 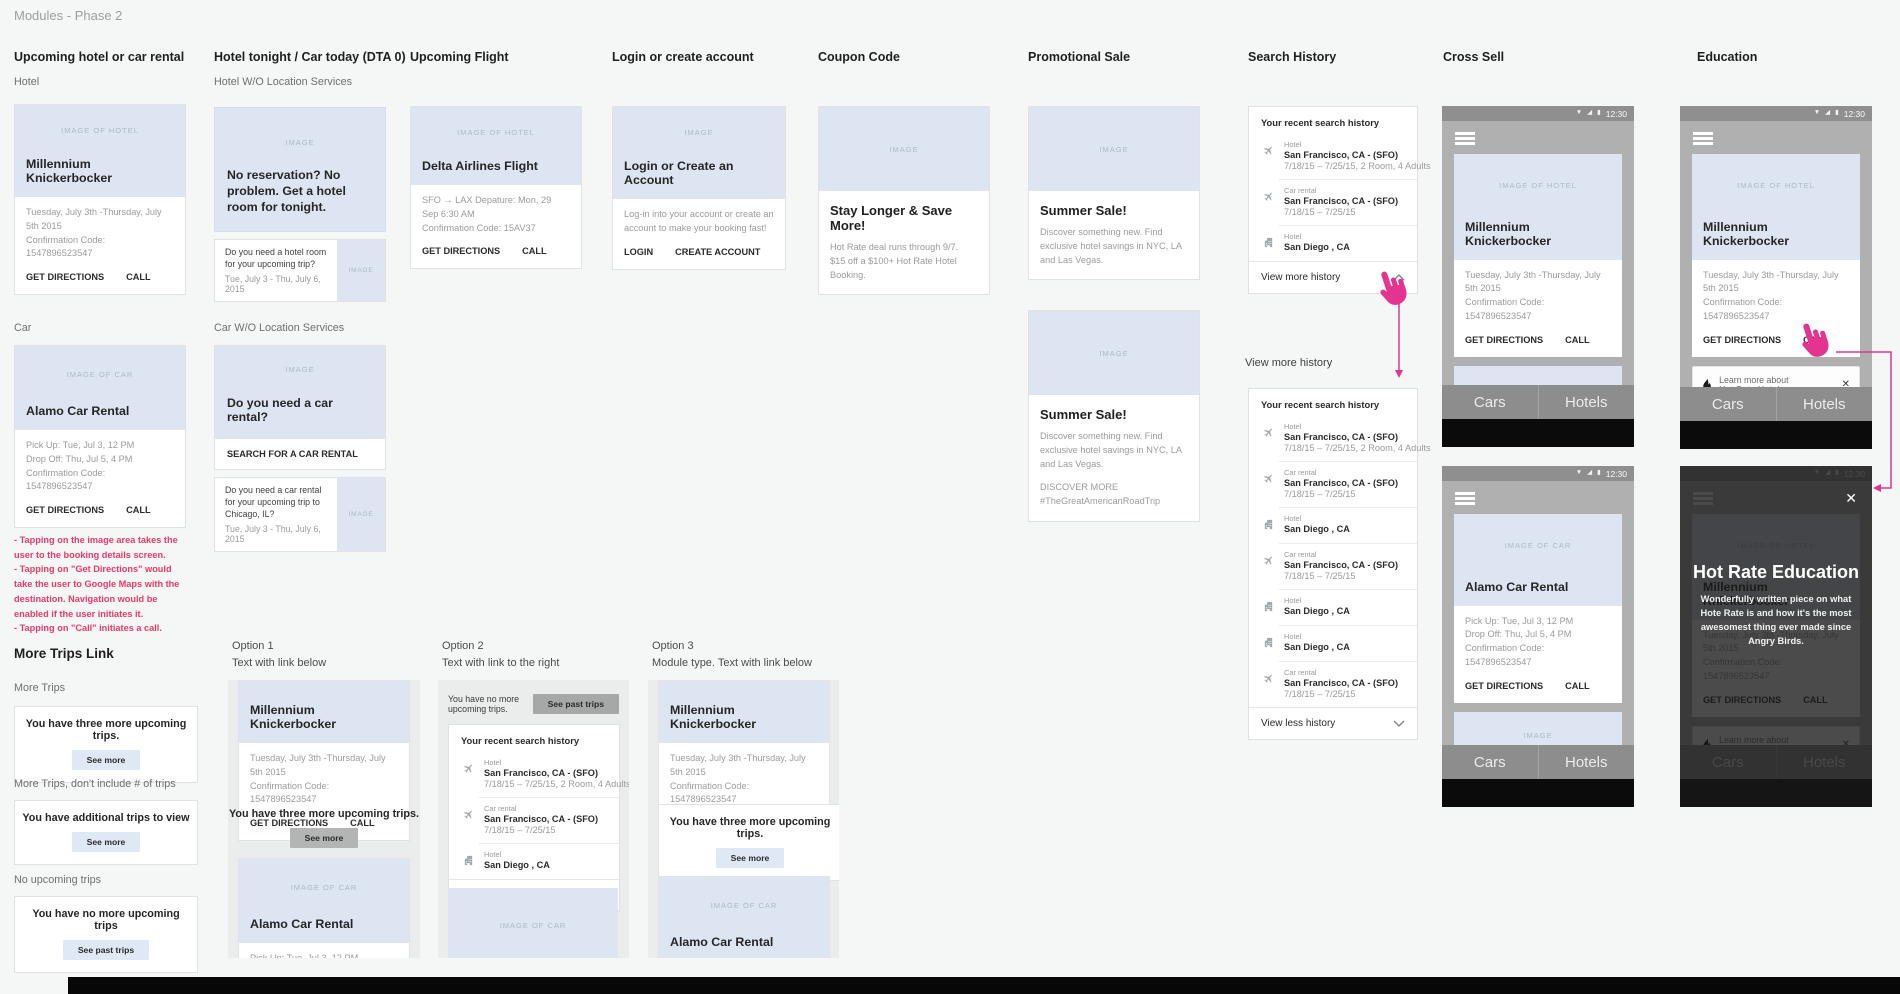 I want to click on promo-title: Summer Sale!, so click(x=1083, y=210).